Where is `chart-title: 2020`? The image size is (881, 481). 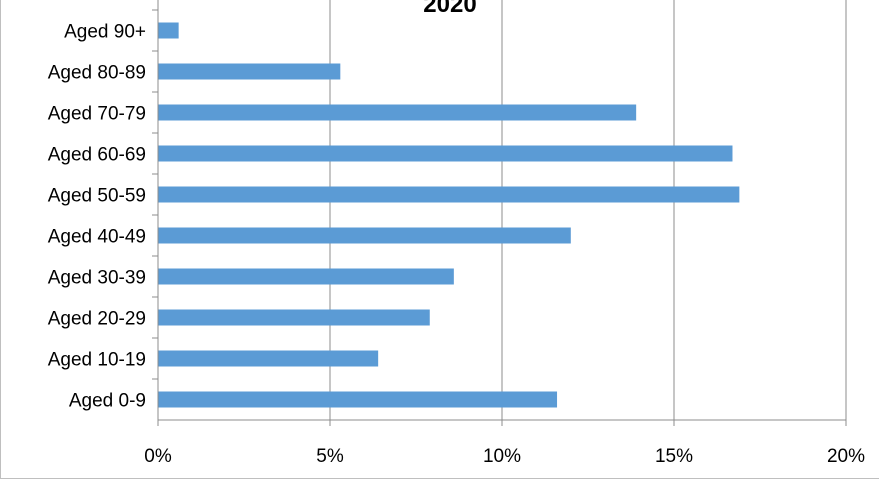
chart-title: 2020 is located at coordinates (449, 9).